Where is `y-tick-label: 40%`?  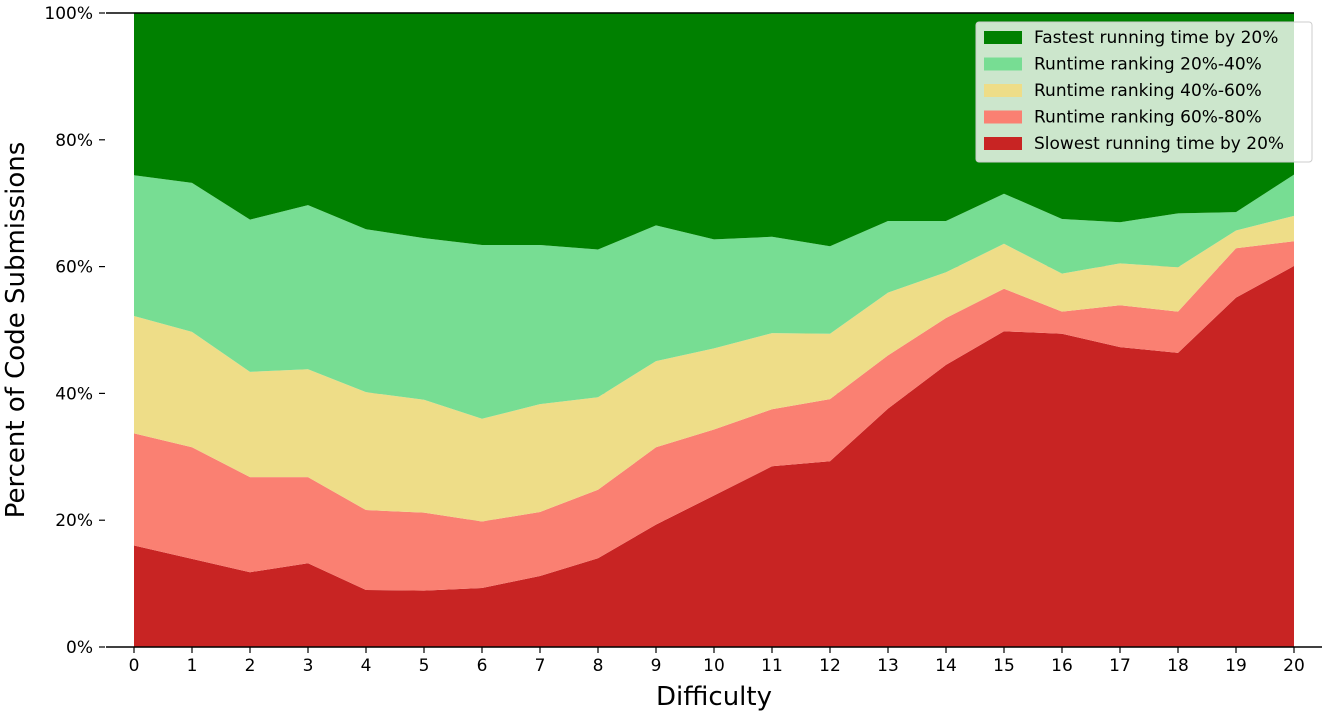
y-tick-label: 40% is located at coordinates (74, 394).